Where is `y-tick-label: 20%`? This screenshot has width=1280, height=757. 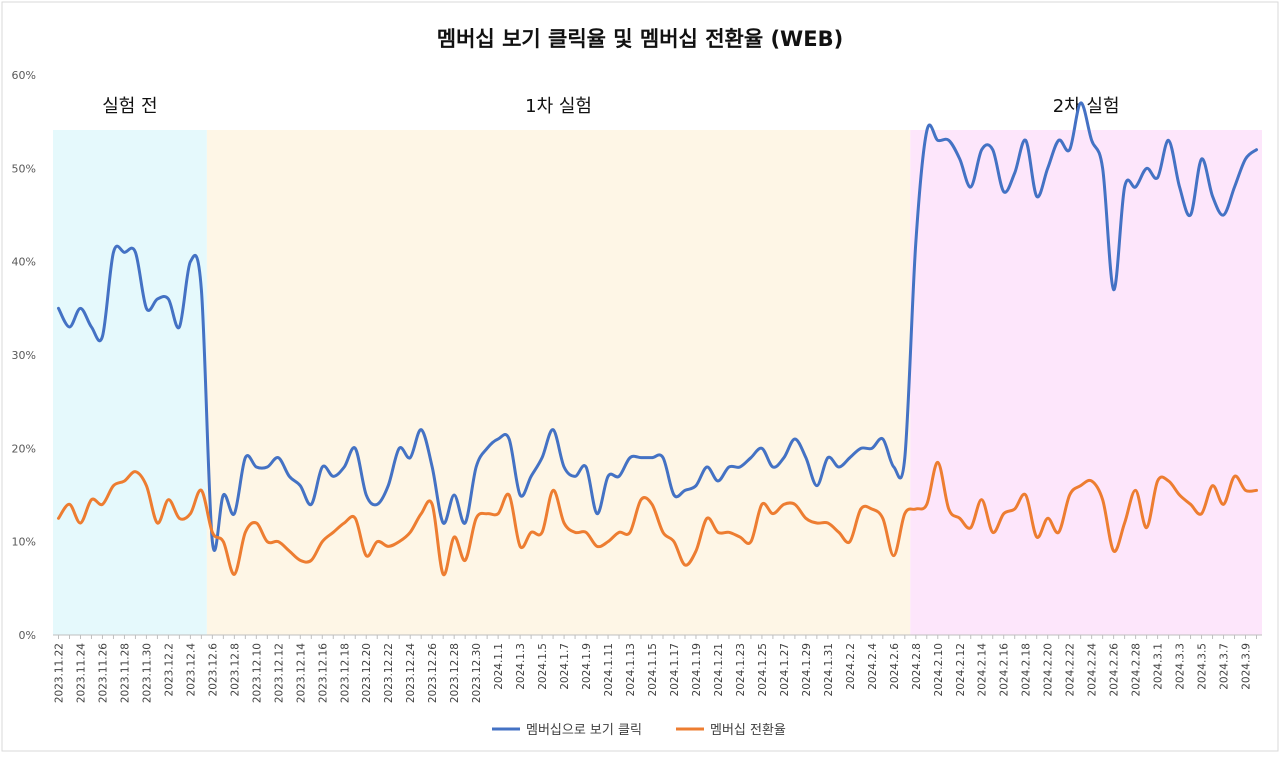
y-tick-label: 20% is located at coordinates (24, 448).